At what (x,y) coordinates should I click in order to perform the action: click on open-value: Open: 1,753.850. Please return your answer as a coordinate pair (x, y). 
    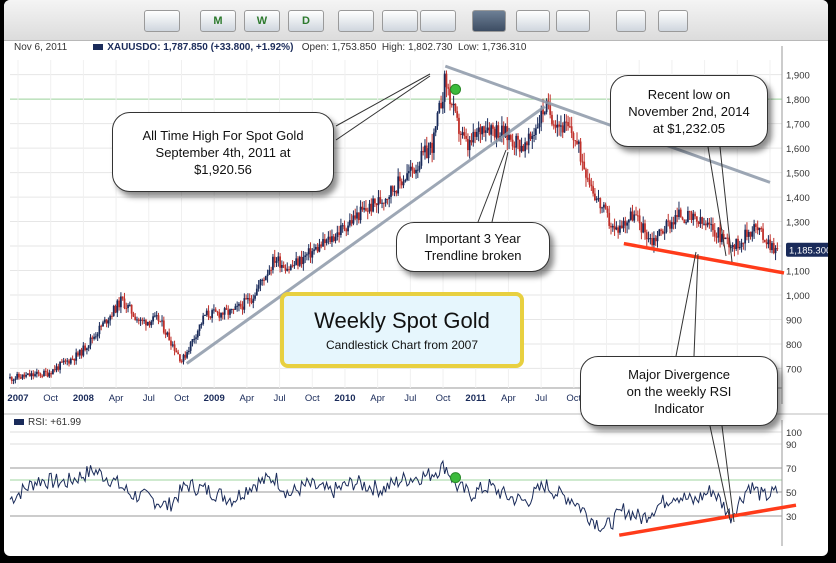
    Looking at the image, I should click on (339, 47).